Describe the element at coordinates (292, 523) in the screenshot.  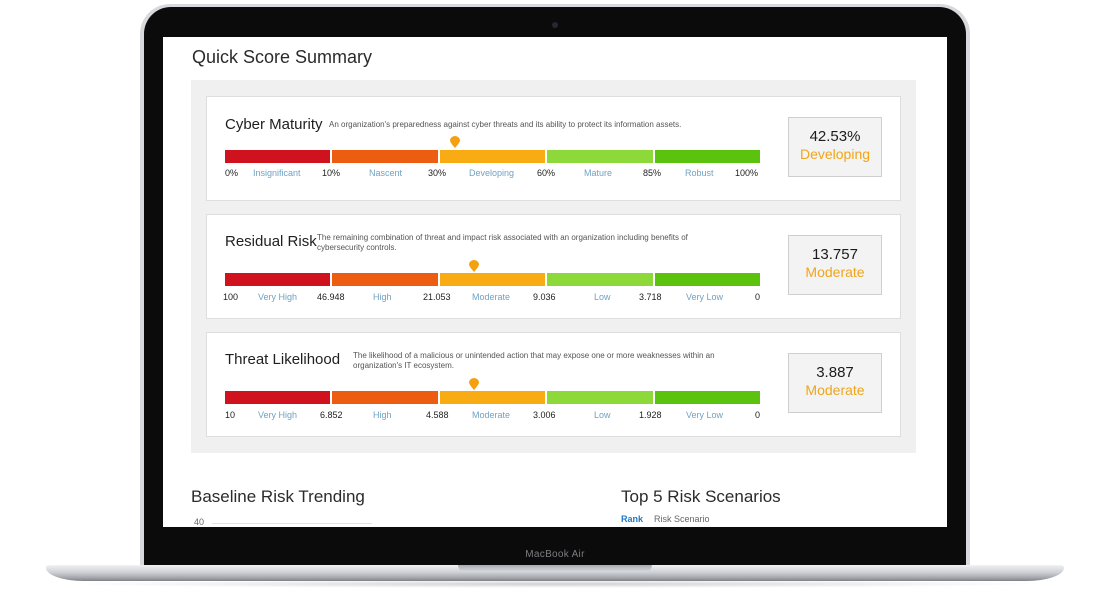
I see `y-axis-gridline` at that location.